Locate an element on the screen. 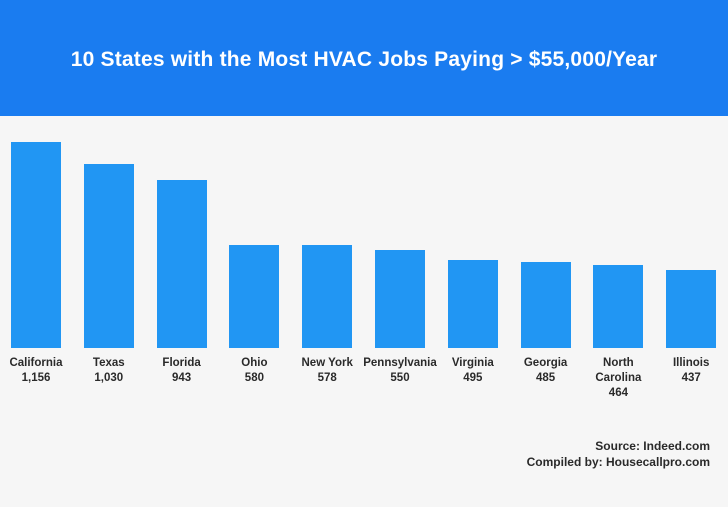 This screenshot has width=728, height=507. category-label: Virginia is located at coordinates (472, 363).